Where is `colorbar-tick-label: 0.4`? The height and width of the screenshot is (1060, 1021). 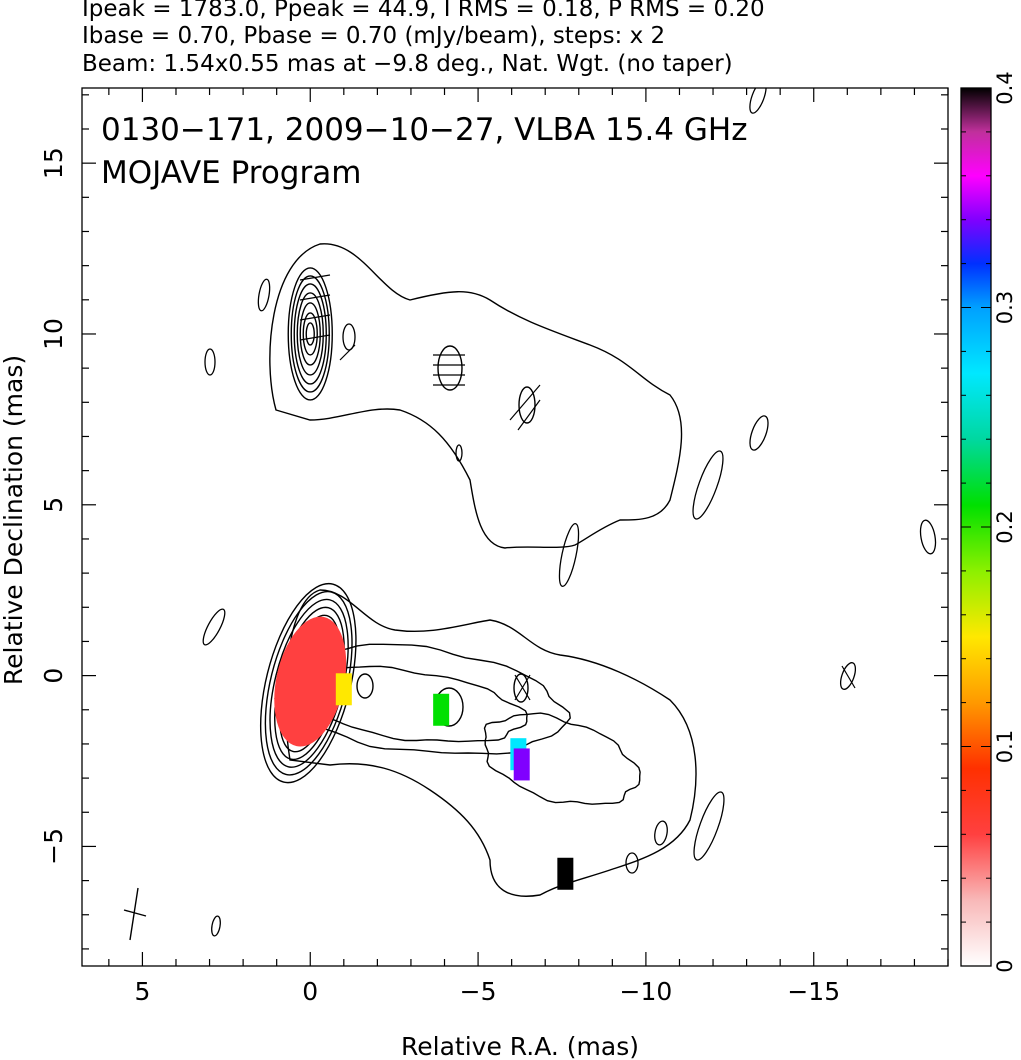
colorbar-tick-label: 0.4 is located at coordinates (1005, 87).